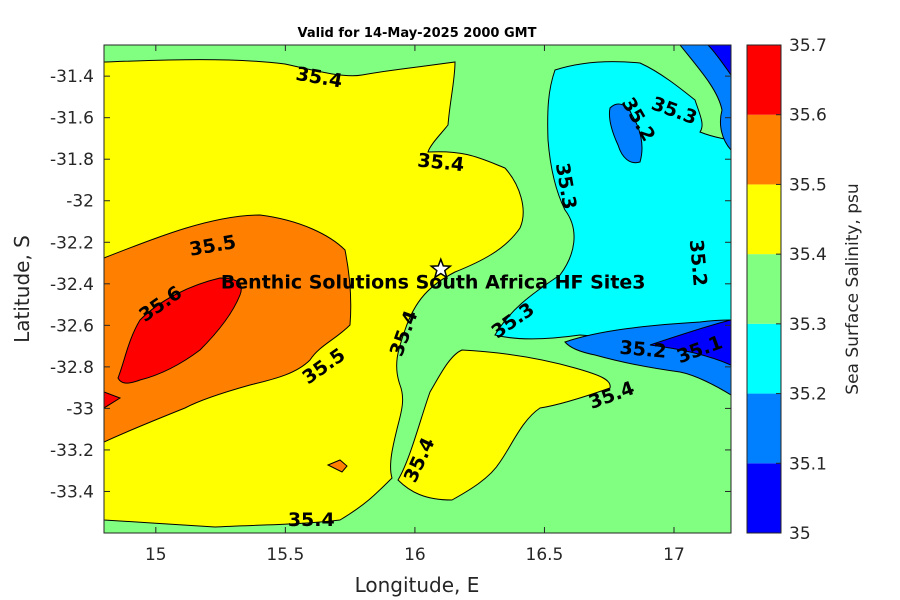  I want to click on chart-title: Valid for 14-May-2025 2000 GMT, so click(417, 33).